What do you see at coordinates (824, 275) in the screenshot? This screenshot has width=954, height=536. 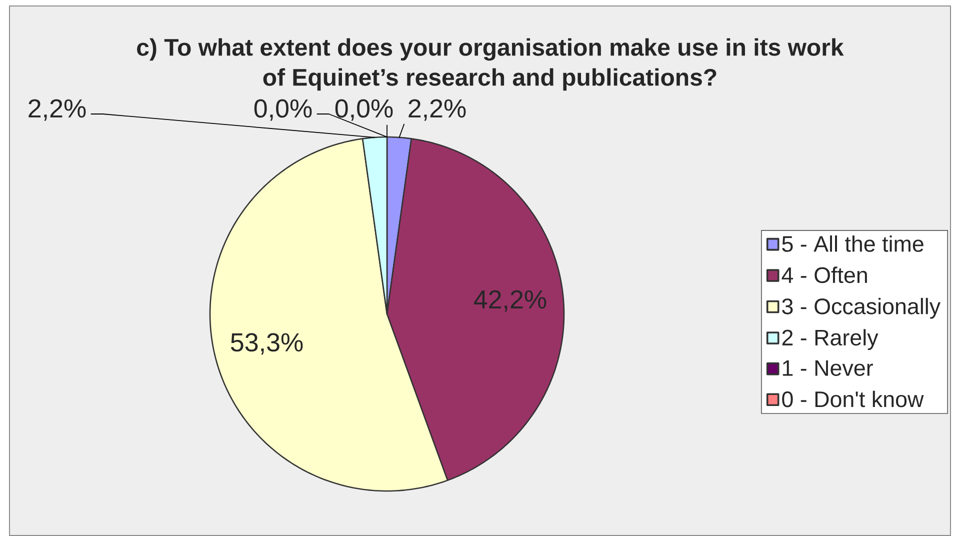 I see `legend-label: 4 - Often` at bounding box center [824, 275].